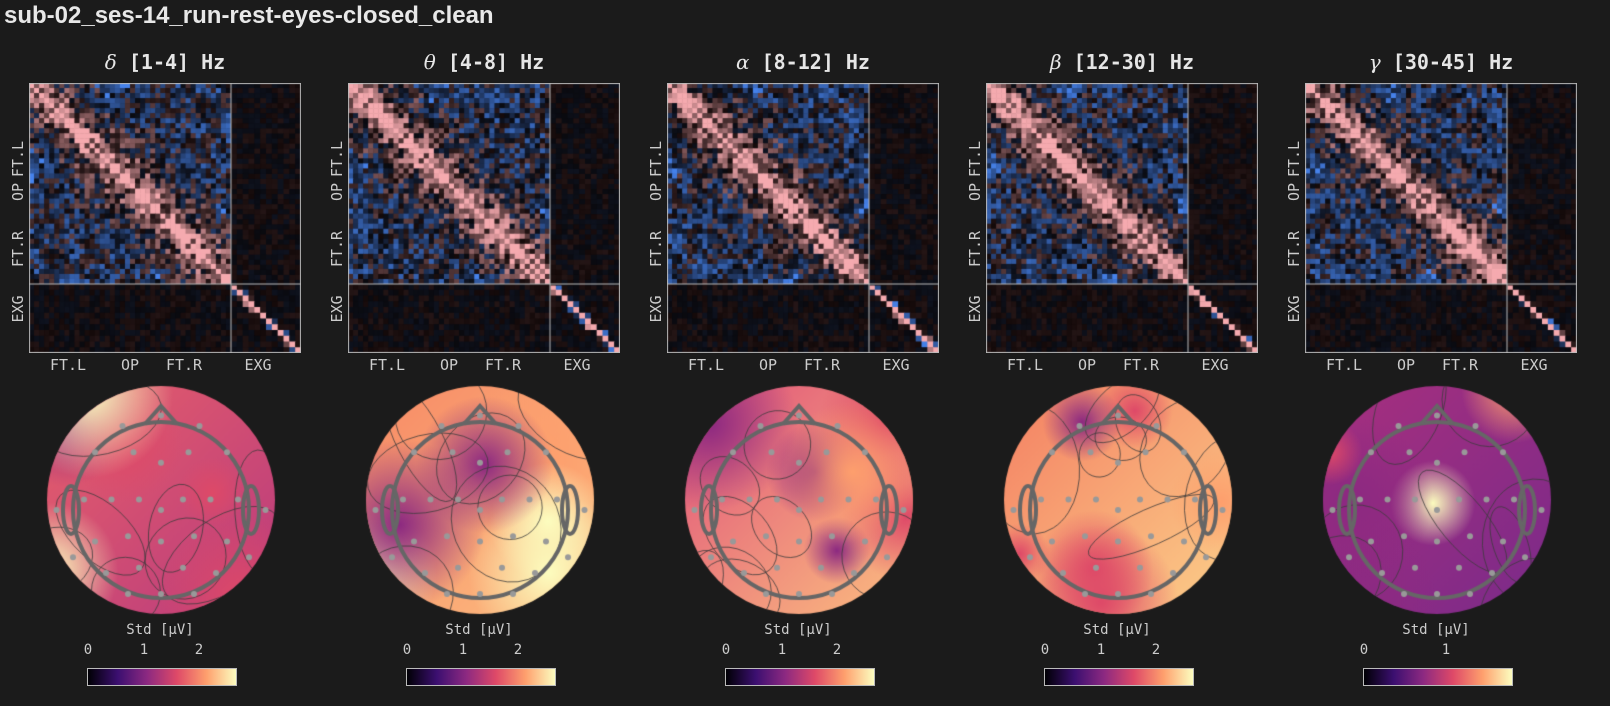 The image size is (1610, 706). What do you see at coordinates (1122, 62) in the screenshot?
I see `band-title: β [12-30] Hz` at bounding box center [1122, 62].